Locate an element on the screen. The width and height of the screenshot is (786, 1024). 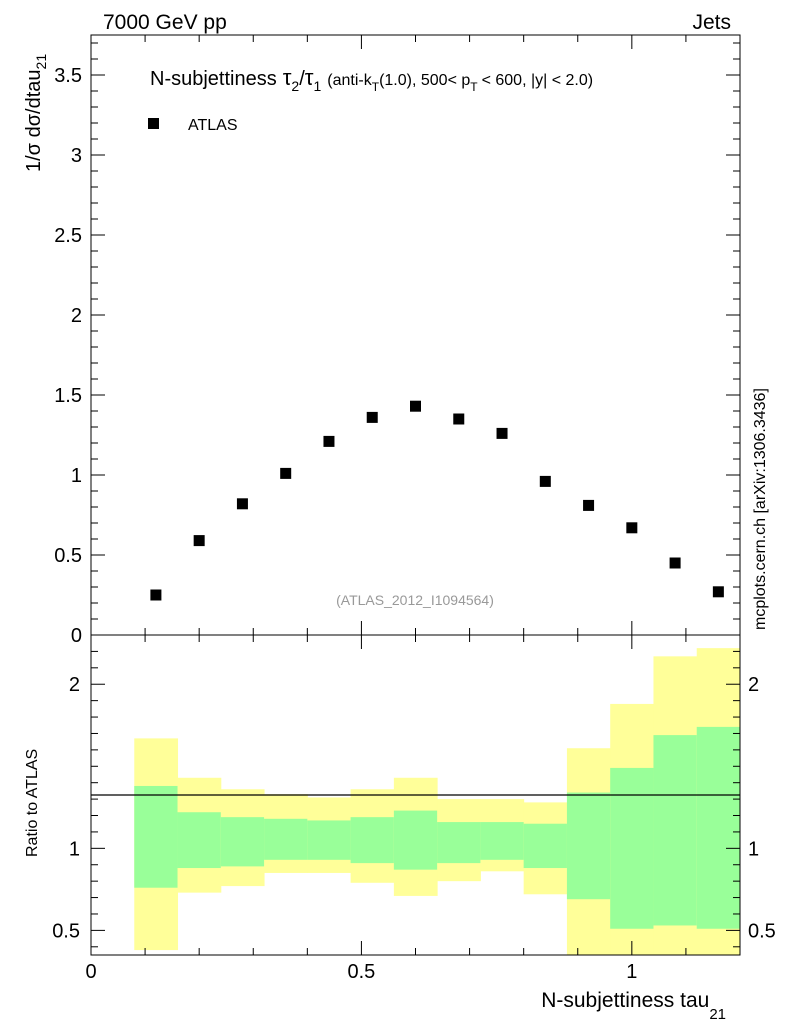
x-tick-label: 0 is located at coordinates (90, 972).